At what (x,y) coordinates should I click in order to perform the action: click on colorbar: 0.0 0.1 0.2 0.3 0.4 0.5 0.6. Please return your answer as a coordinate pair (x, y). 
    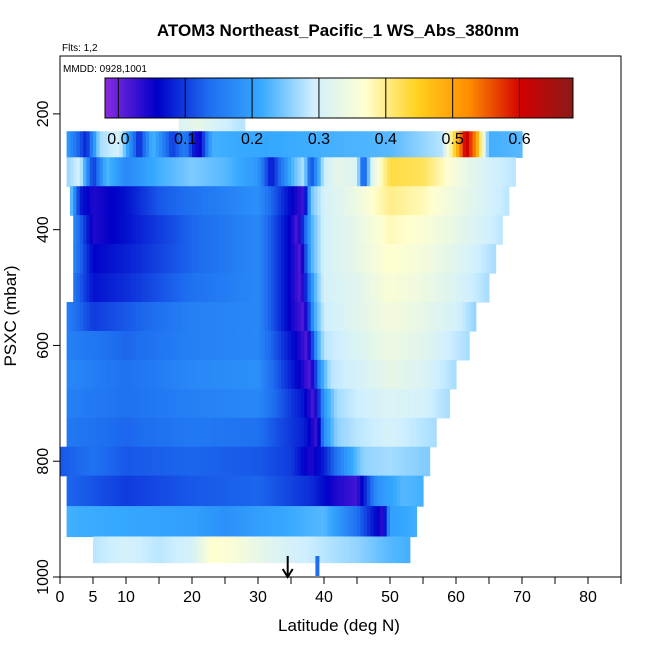
    Looking at the image, I should click on (339, 112).